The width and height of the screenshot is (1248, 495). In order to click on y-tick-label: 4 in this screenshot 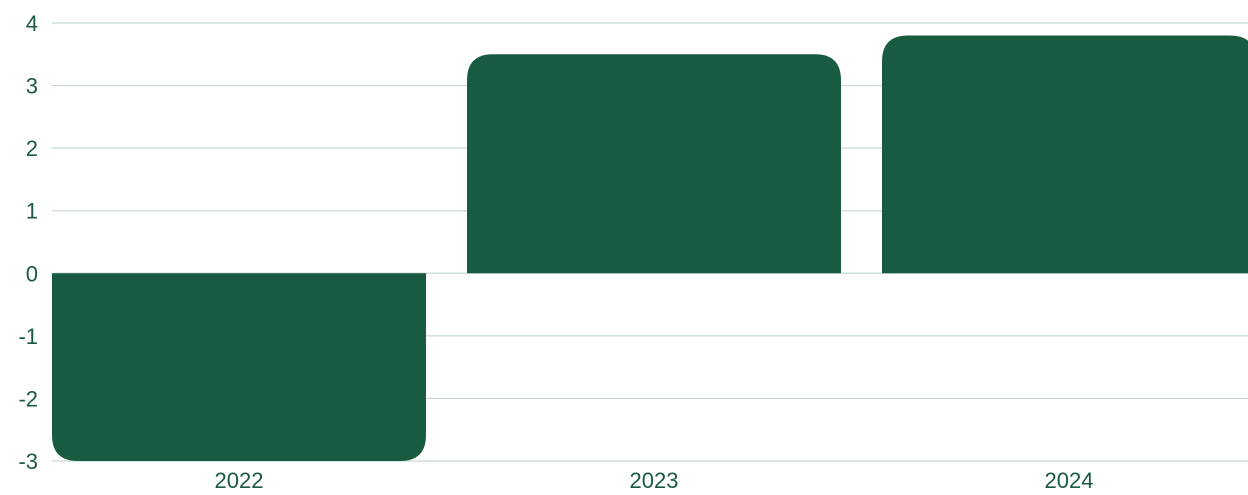, I will do `click(32, 23)`.